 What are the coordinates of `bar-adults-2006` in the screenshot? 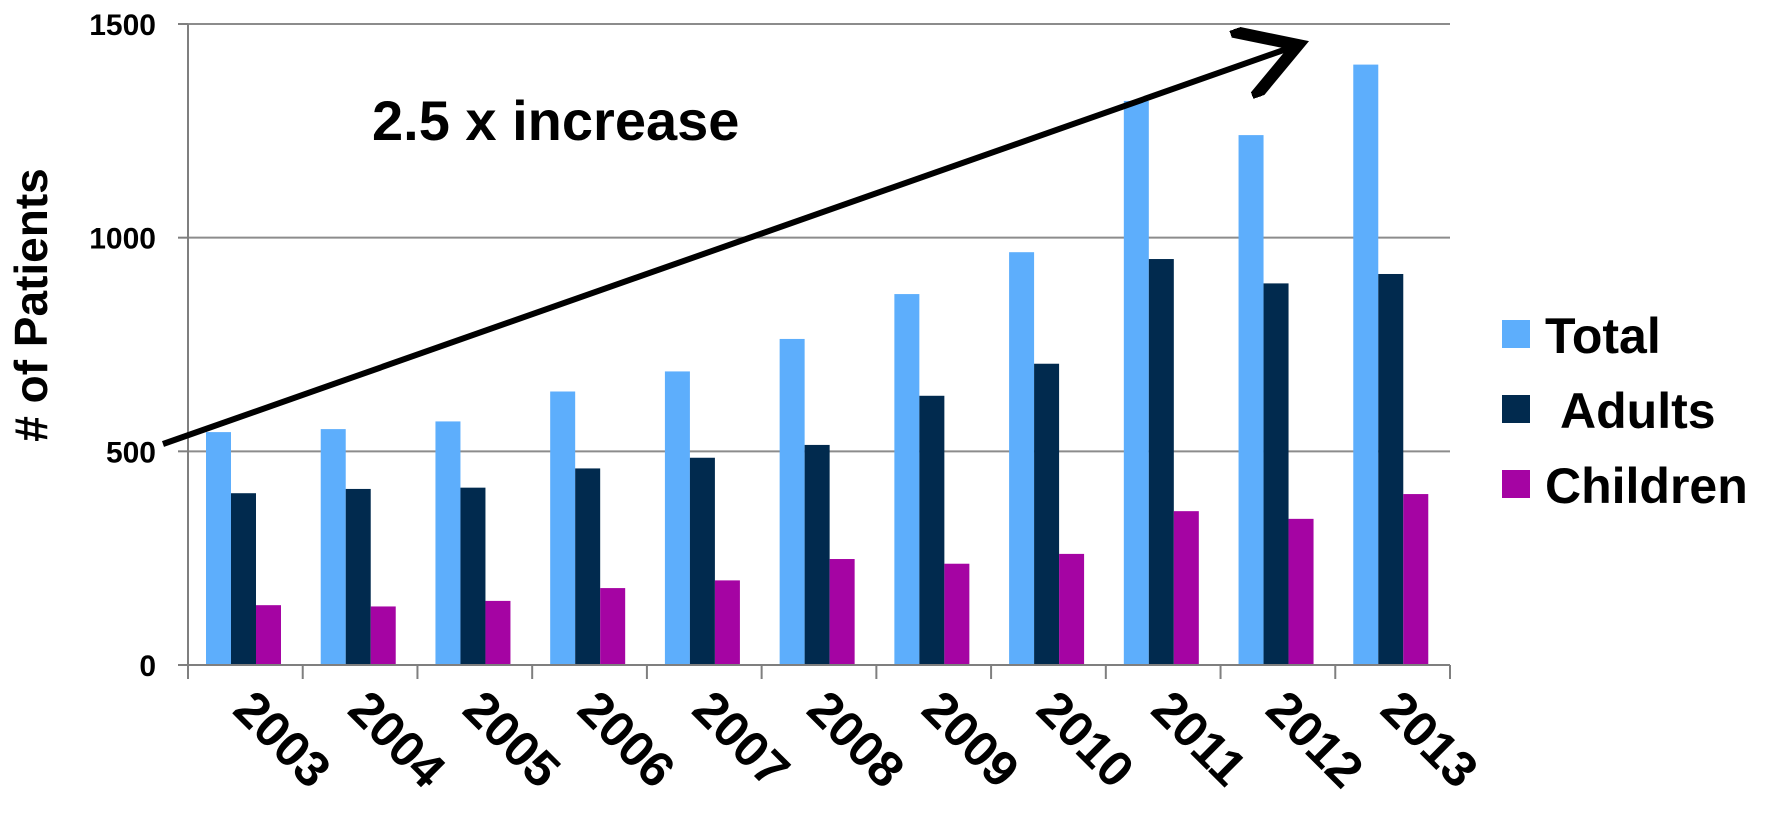 It's located at (588, 566).